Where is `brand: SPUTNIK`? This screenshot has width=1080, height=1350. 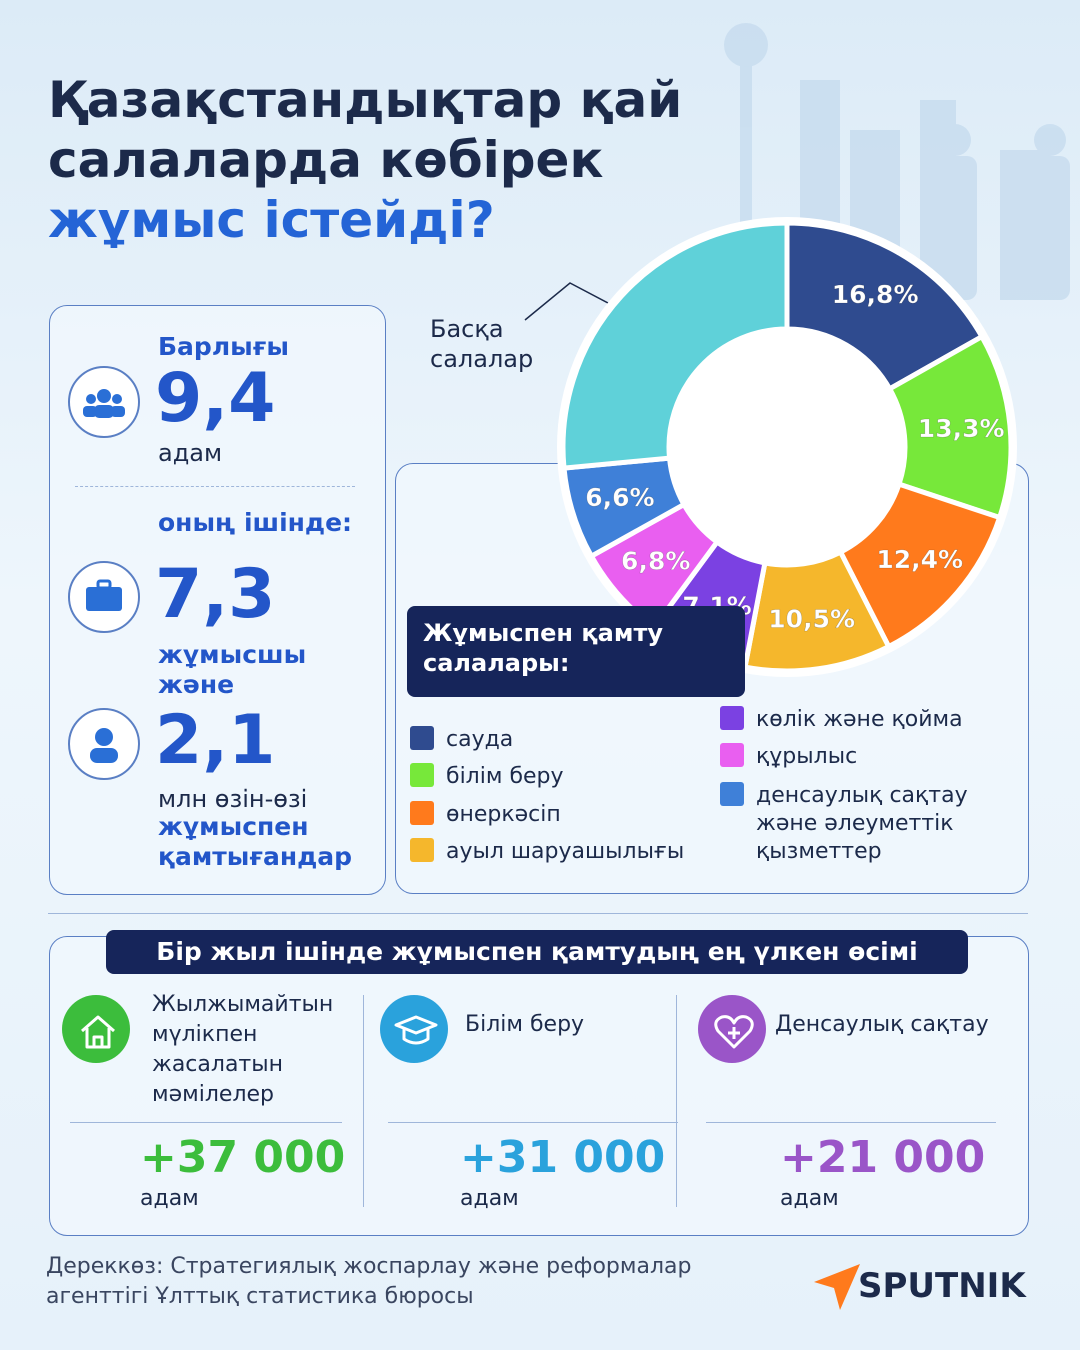
brand: SPUTNIK is located at coordinates (942, 1286).